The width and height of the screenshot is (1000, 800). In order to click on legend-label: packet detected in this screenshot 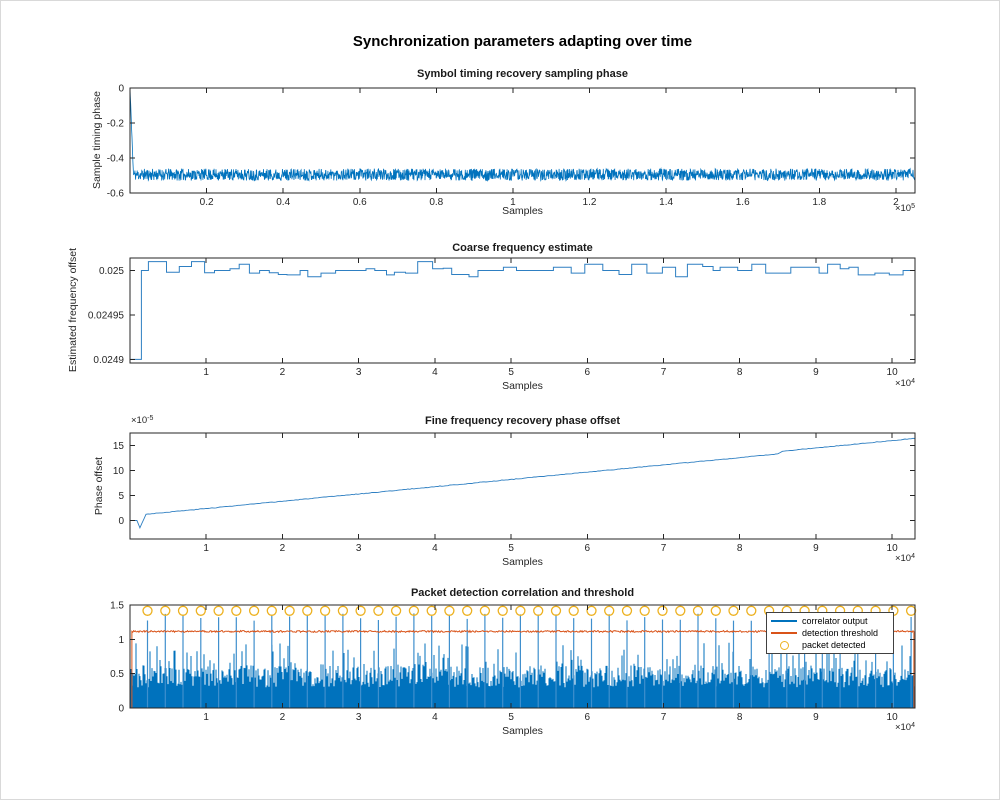, I will do `click(834, 645)`.